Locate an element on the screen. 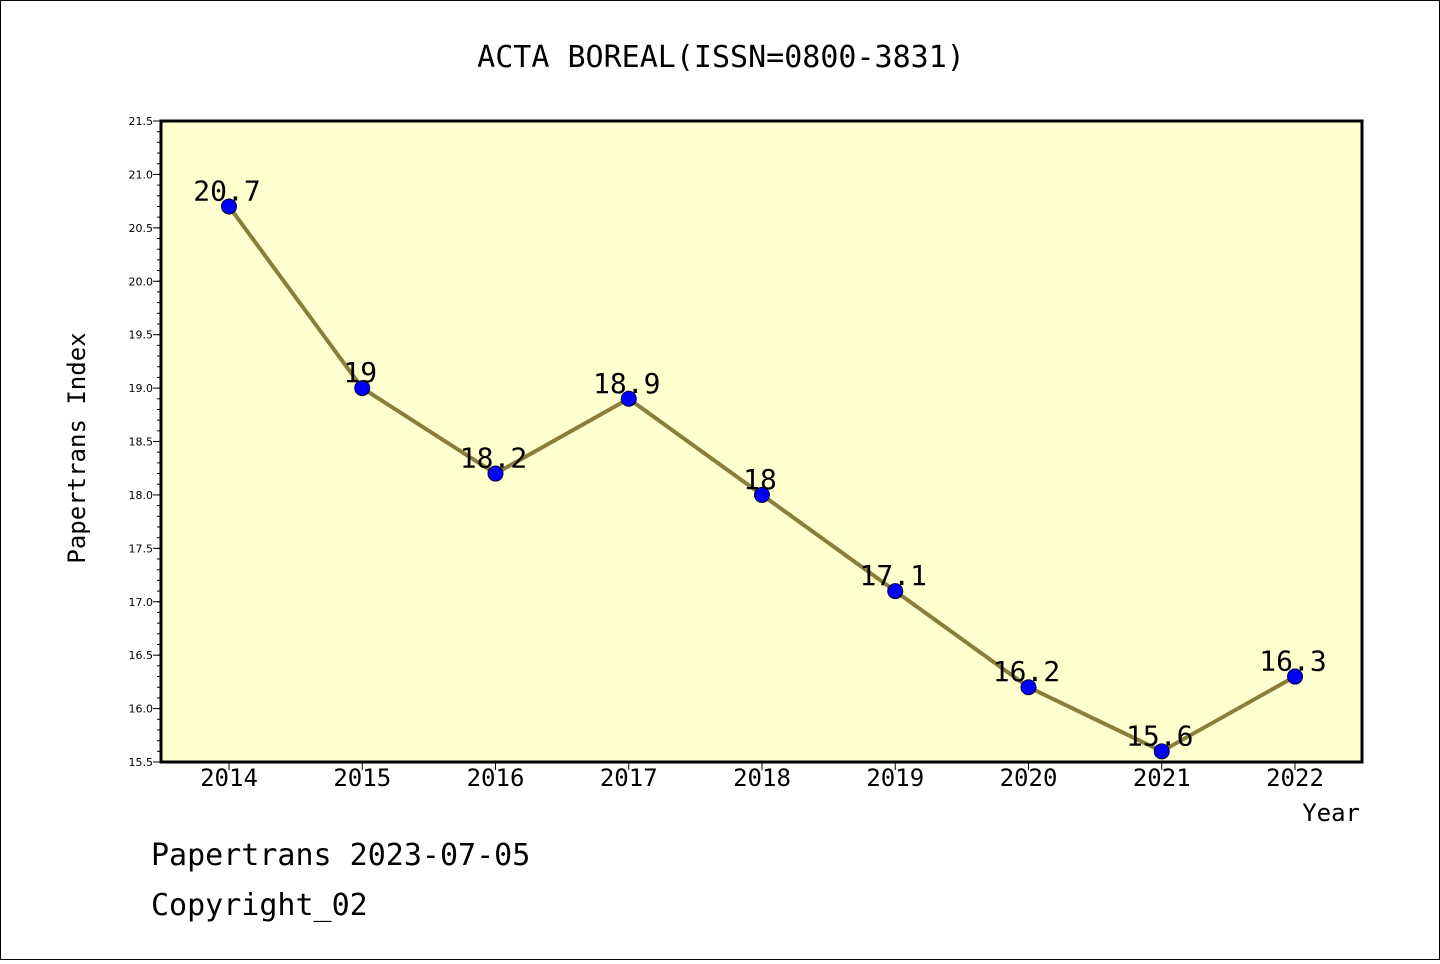 The width and height of the screenshot is (1440, 964). data-label: 15.6 is located at coordinates (1159, 735).